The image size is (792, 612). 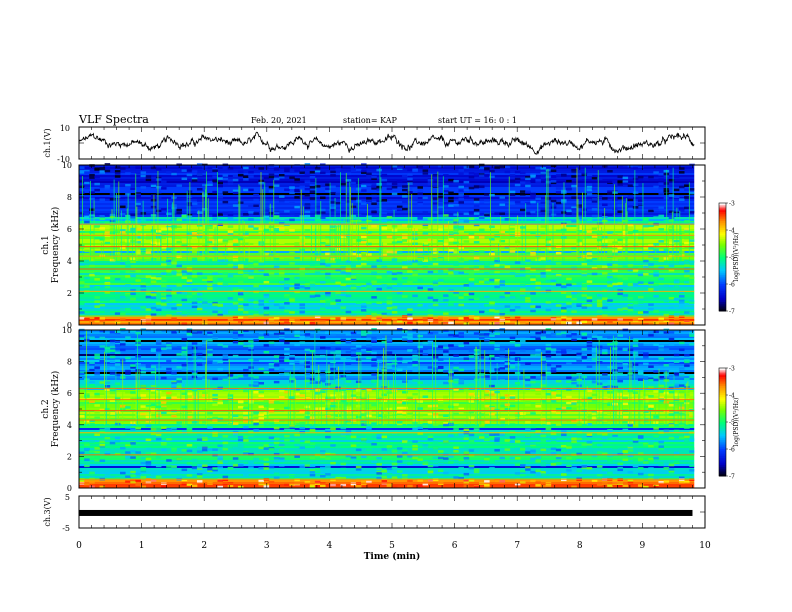 What do you see at coordinates (69, 425) in the screenshot?
I see `ch2-spectrogram-ytick-label: 4` at bounding box center [69, 425].